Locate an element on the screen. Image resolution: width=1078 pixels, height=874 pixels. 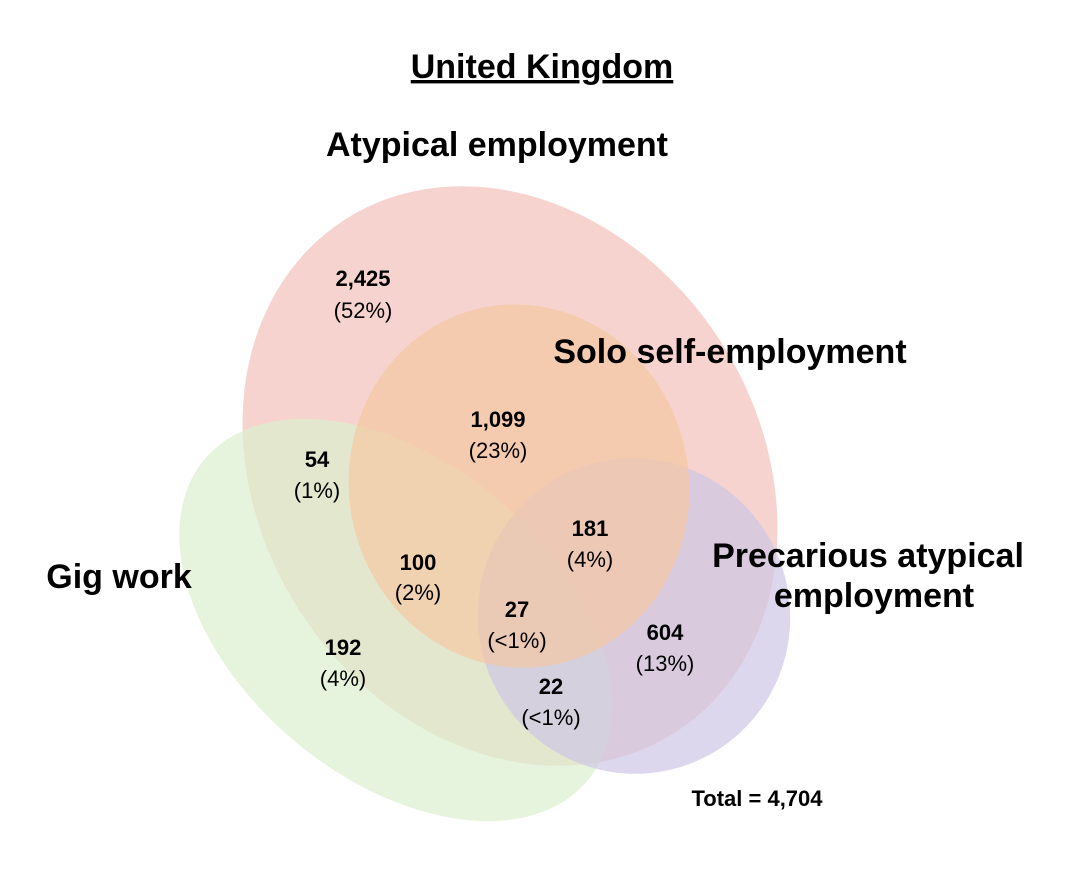
region-count: 604 is located at coordinates (665, 632).